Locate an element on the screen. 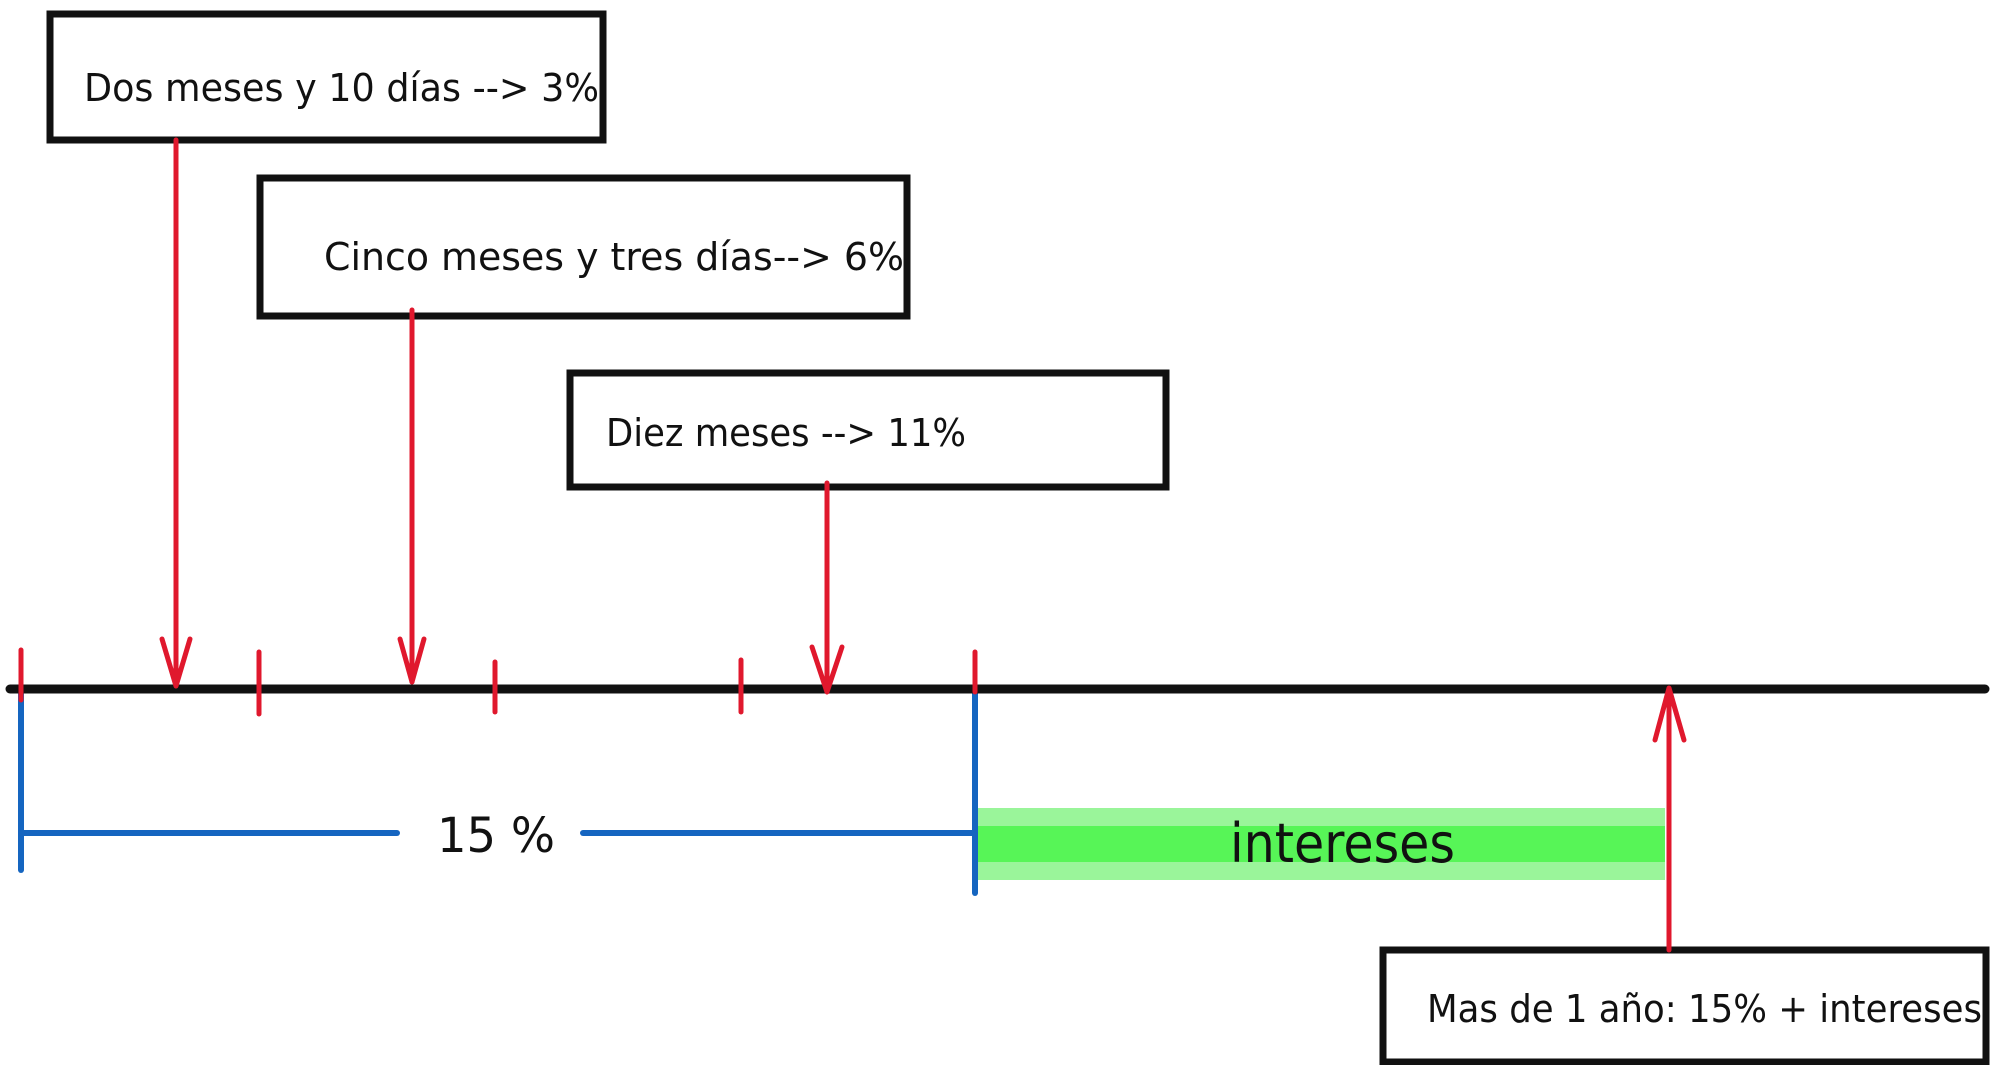 The width and height of the screenshot is (1995, 1065). note-five-months-text: Cinco meses y tres días--> 6% is located at coordinates (614, 257).